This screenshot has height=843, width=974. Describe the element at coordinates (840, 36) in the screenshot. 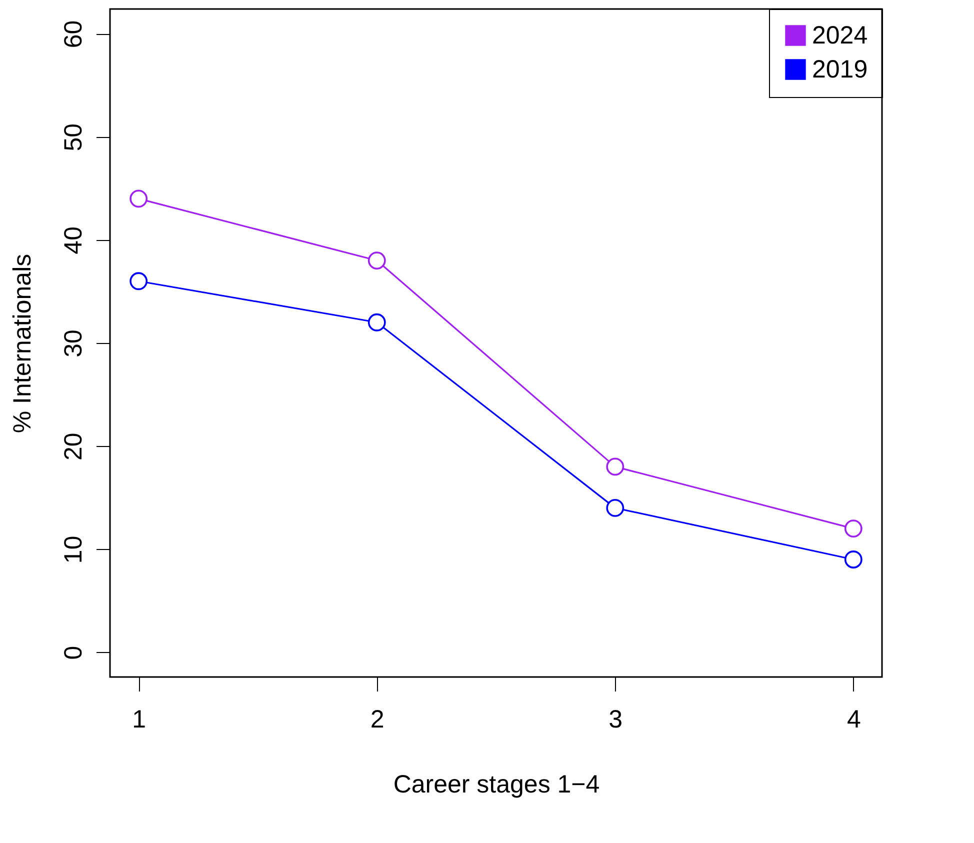

I see `legend-label: 2024` at that location.